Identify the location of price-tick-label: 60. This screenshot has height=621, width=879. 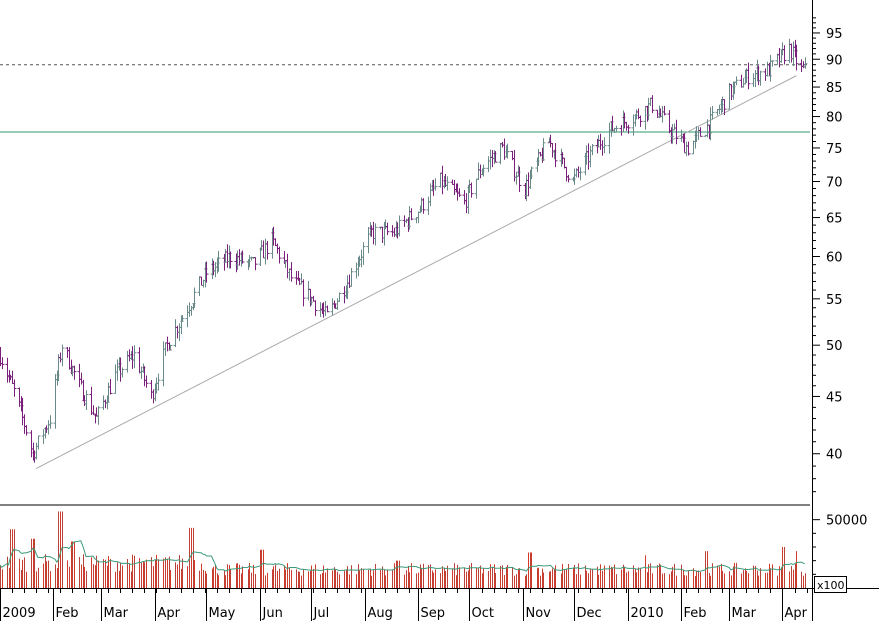
(834, 258).